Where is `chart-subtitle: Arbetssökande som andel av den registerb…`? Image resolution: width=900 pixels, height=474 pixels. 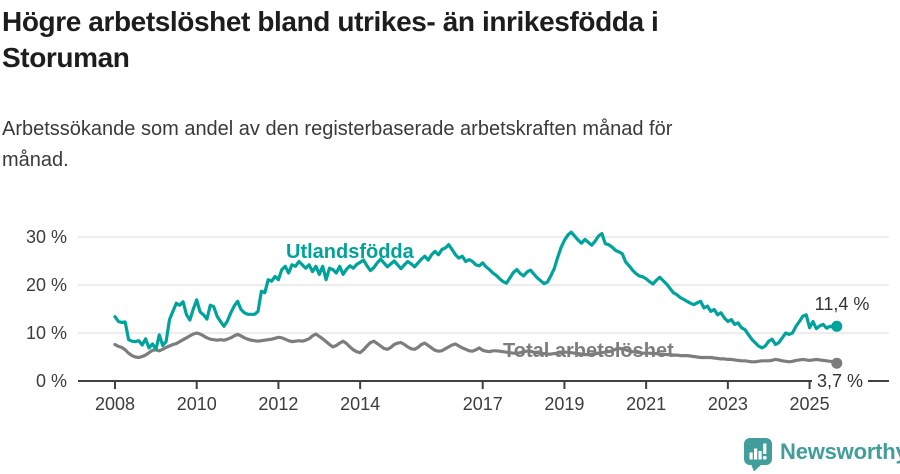 chart-subtitle: Arbetssökande som andel av den registerb… is located at coordinates (447, 145).